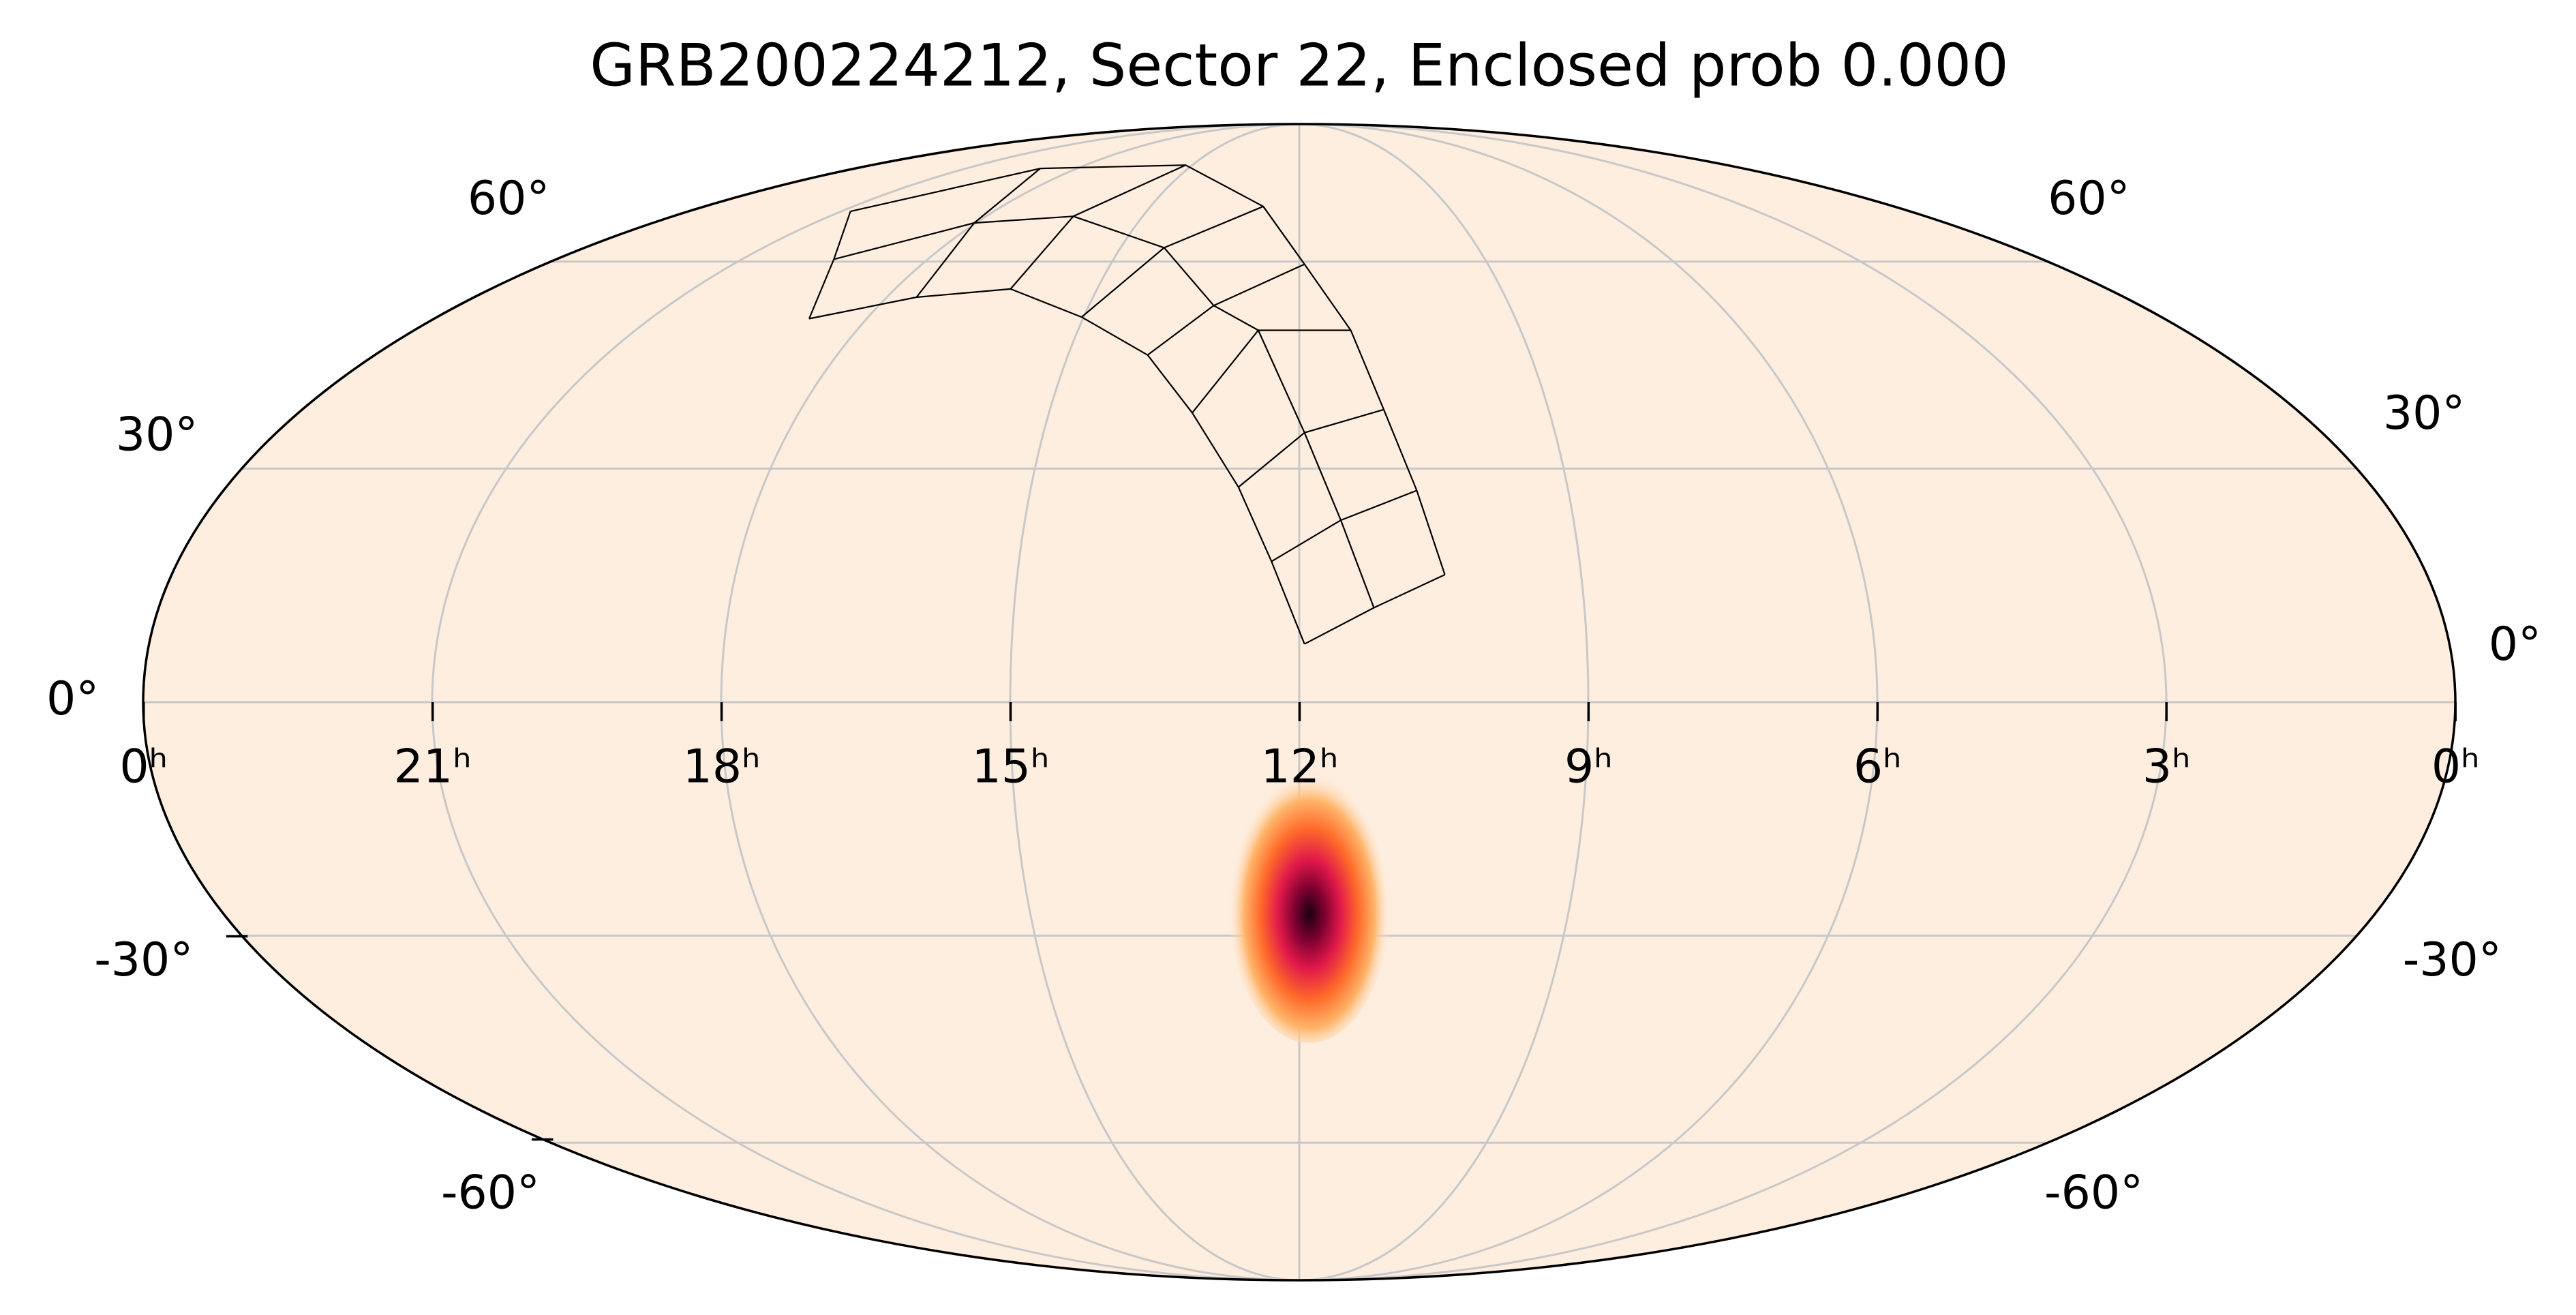 The image size is (2576, 1315). Describe the element at coordinates (1010, 766) in the screenshot. I see `ra-label: 15ʰ` at that location.